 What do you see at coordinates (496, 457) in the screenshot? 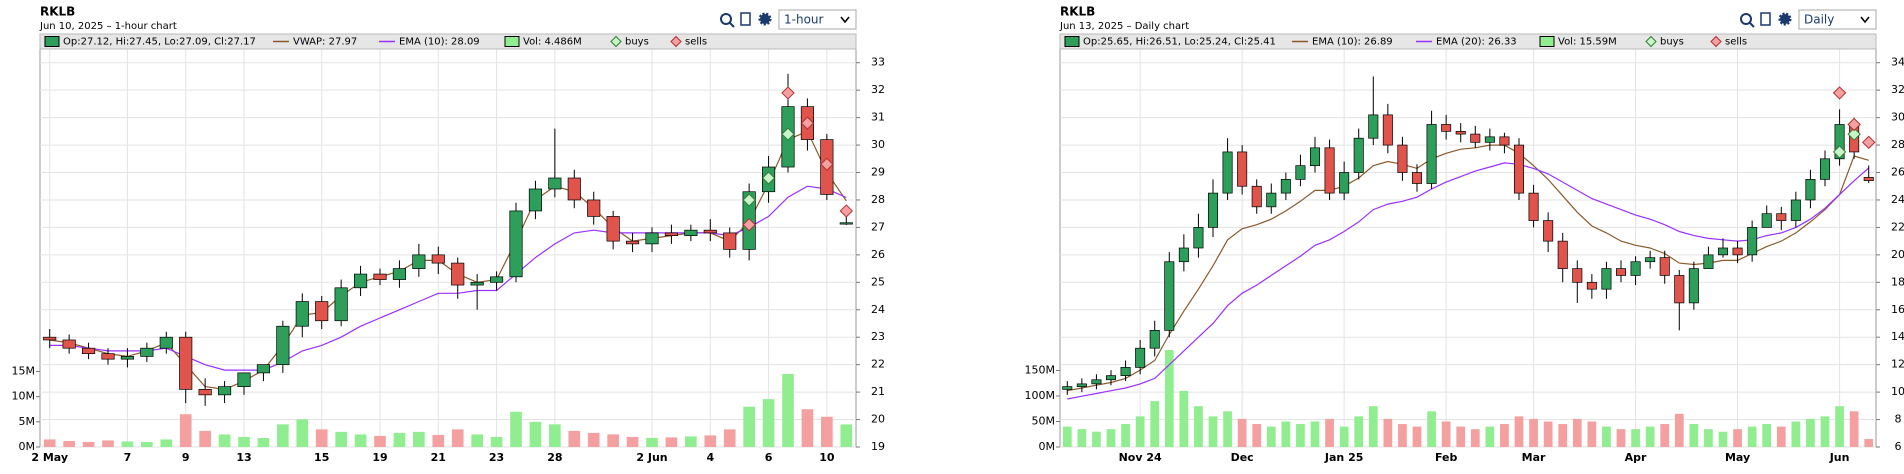
I see `x-tick-label: 23` at bounding box center [496, 457].